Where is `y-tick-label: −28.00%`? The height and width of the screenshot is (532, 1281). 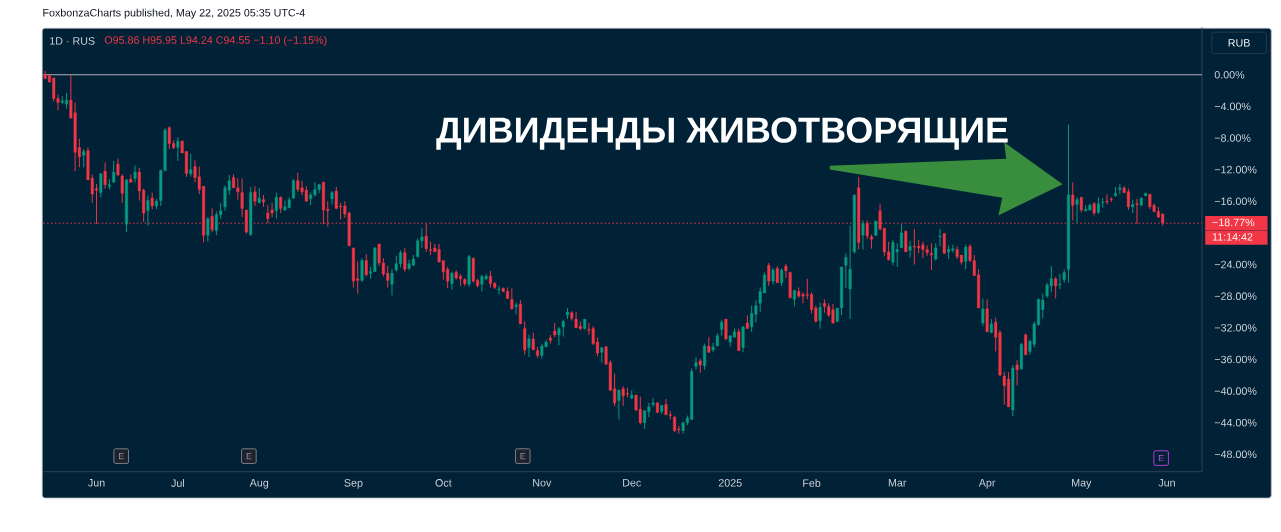
y-tick-label: −28.00% is located at coordinates (1235, 296).